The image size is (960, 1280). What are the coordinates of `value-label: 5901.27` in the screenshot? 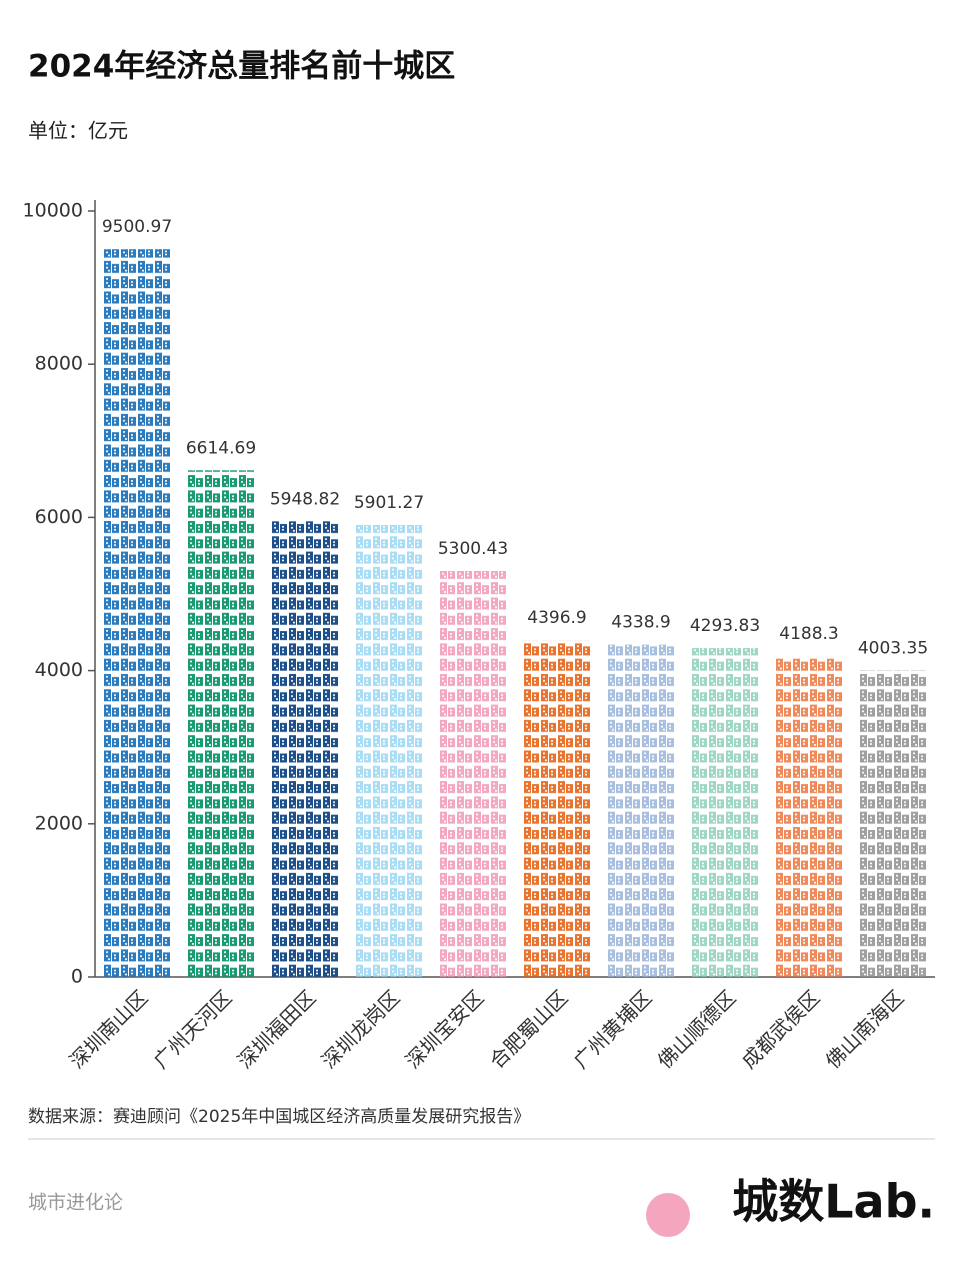 It's located at (389, 503).